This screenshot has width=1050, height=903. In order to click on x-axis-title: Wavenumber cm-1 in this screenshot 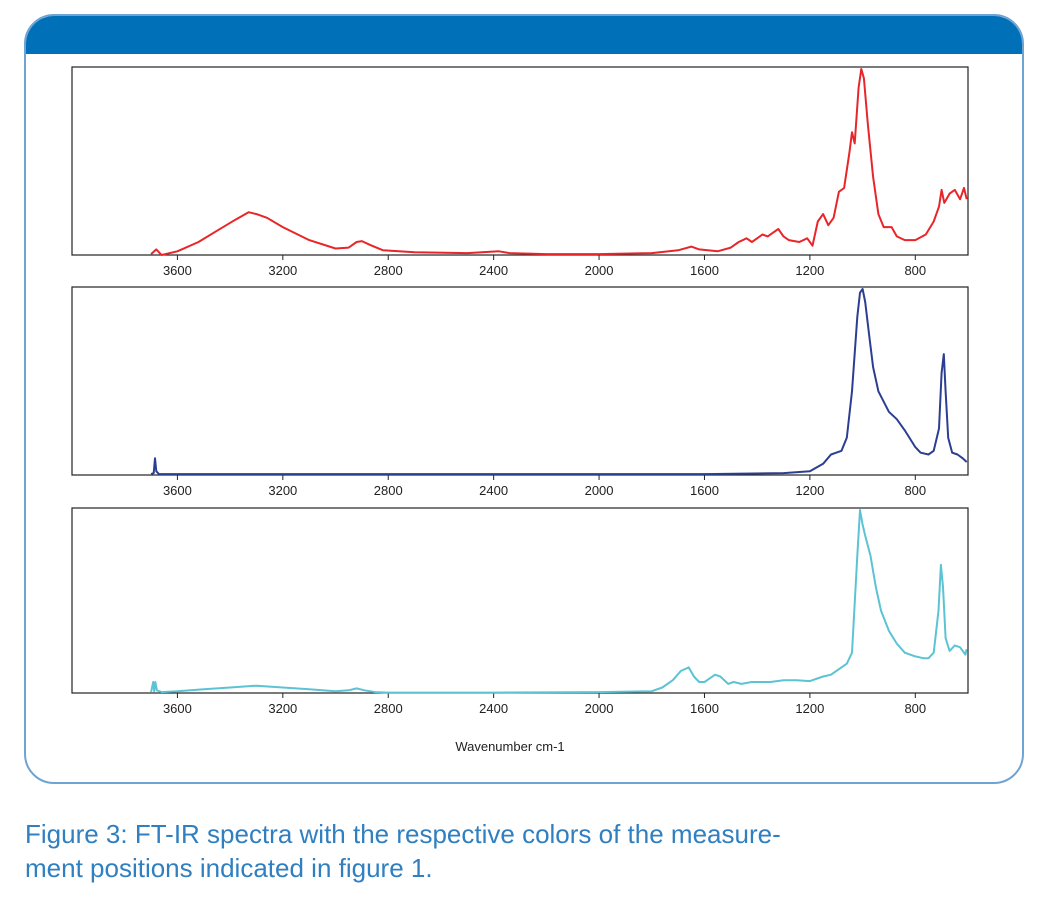, I will do `click(509, 746)`.